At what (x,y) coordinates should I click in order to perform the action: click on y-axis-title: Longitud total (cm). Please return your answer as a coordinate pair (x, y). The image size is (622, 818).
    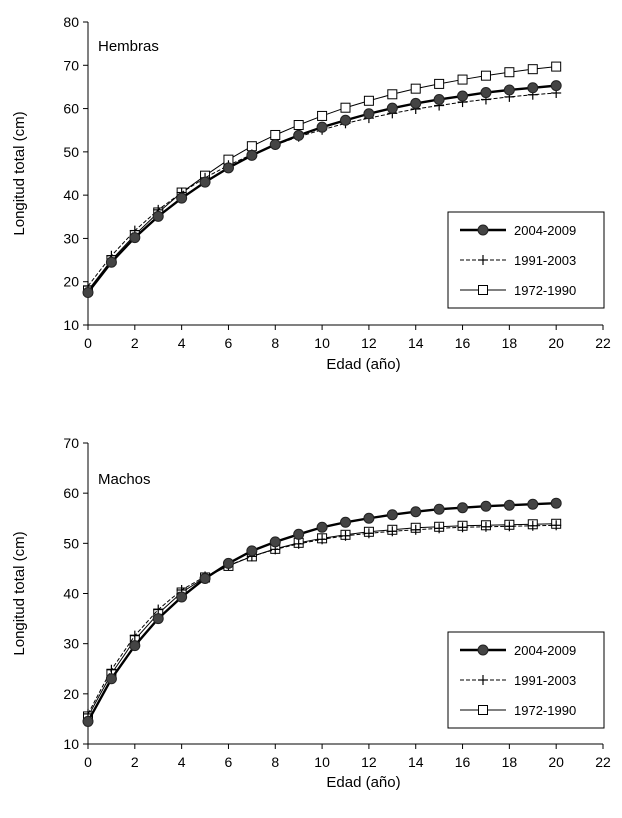
    Looking at the image, I should click on (19, 593).